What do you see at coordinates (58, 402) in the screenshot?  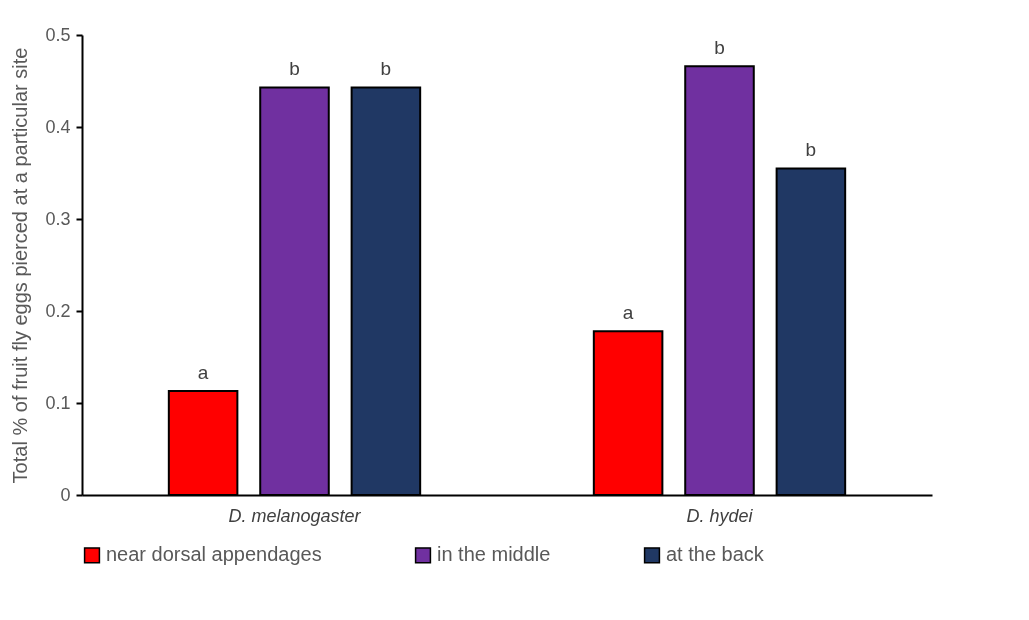 I see `y-tick-label: 0.1` at bounding box center [58, 402].